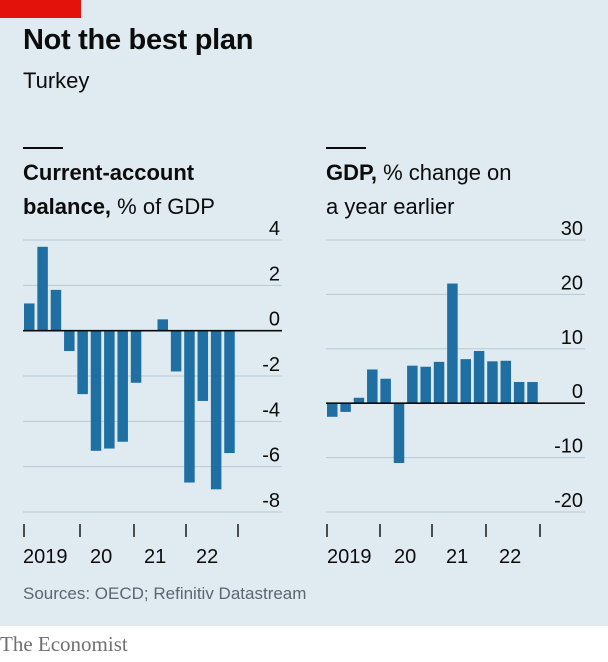 The width and height of the screenshot is (608, 662). I want to click on y-tick-label: 4, so click(274, 229).